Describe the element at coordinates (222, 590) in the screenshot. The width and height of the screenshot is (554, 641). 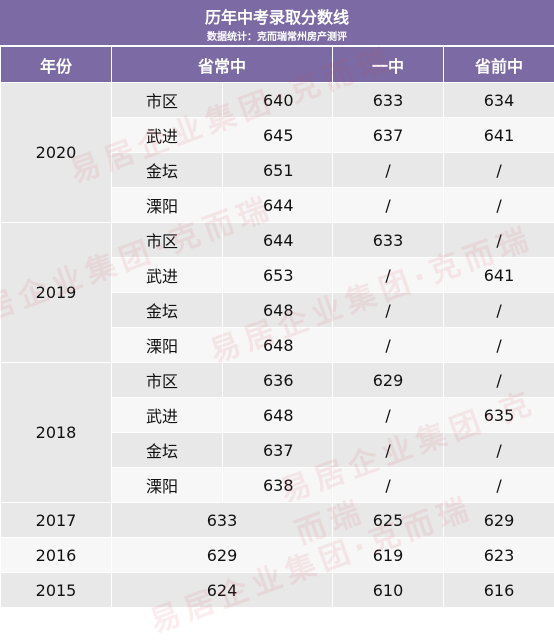
I see `shengchang-score-cell: 624` at that location.